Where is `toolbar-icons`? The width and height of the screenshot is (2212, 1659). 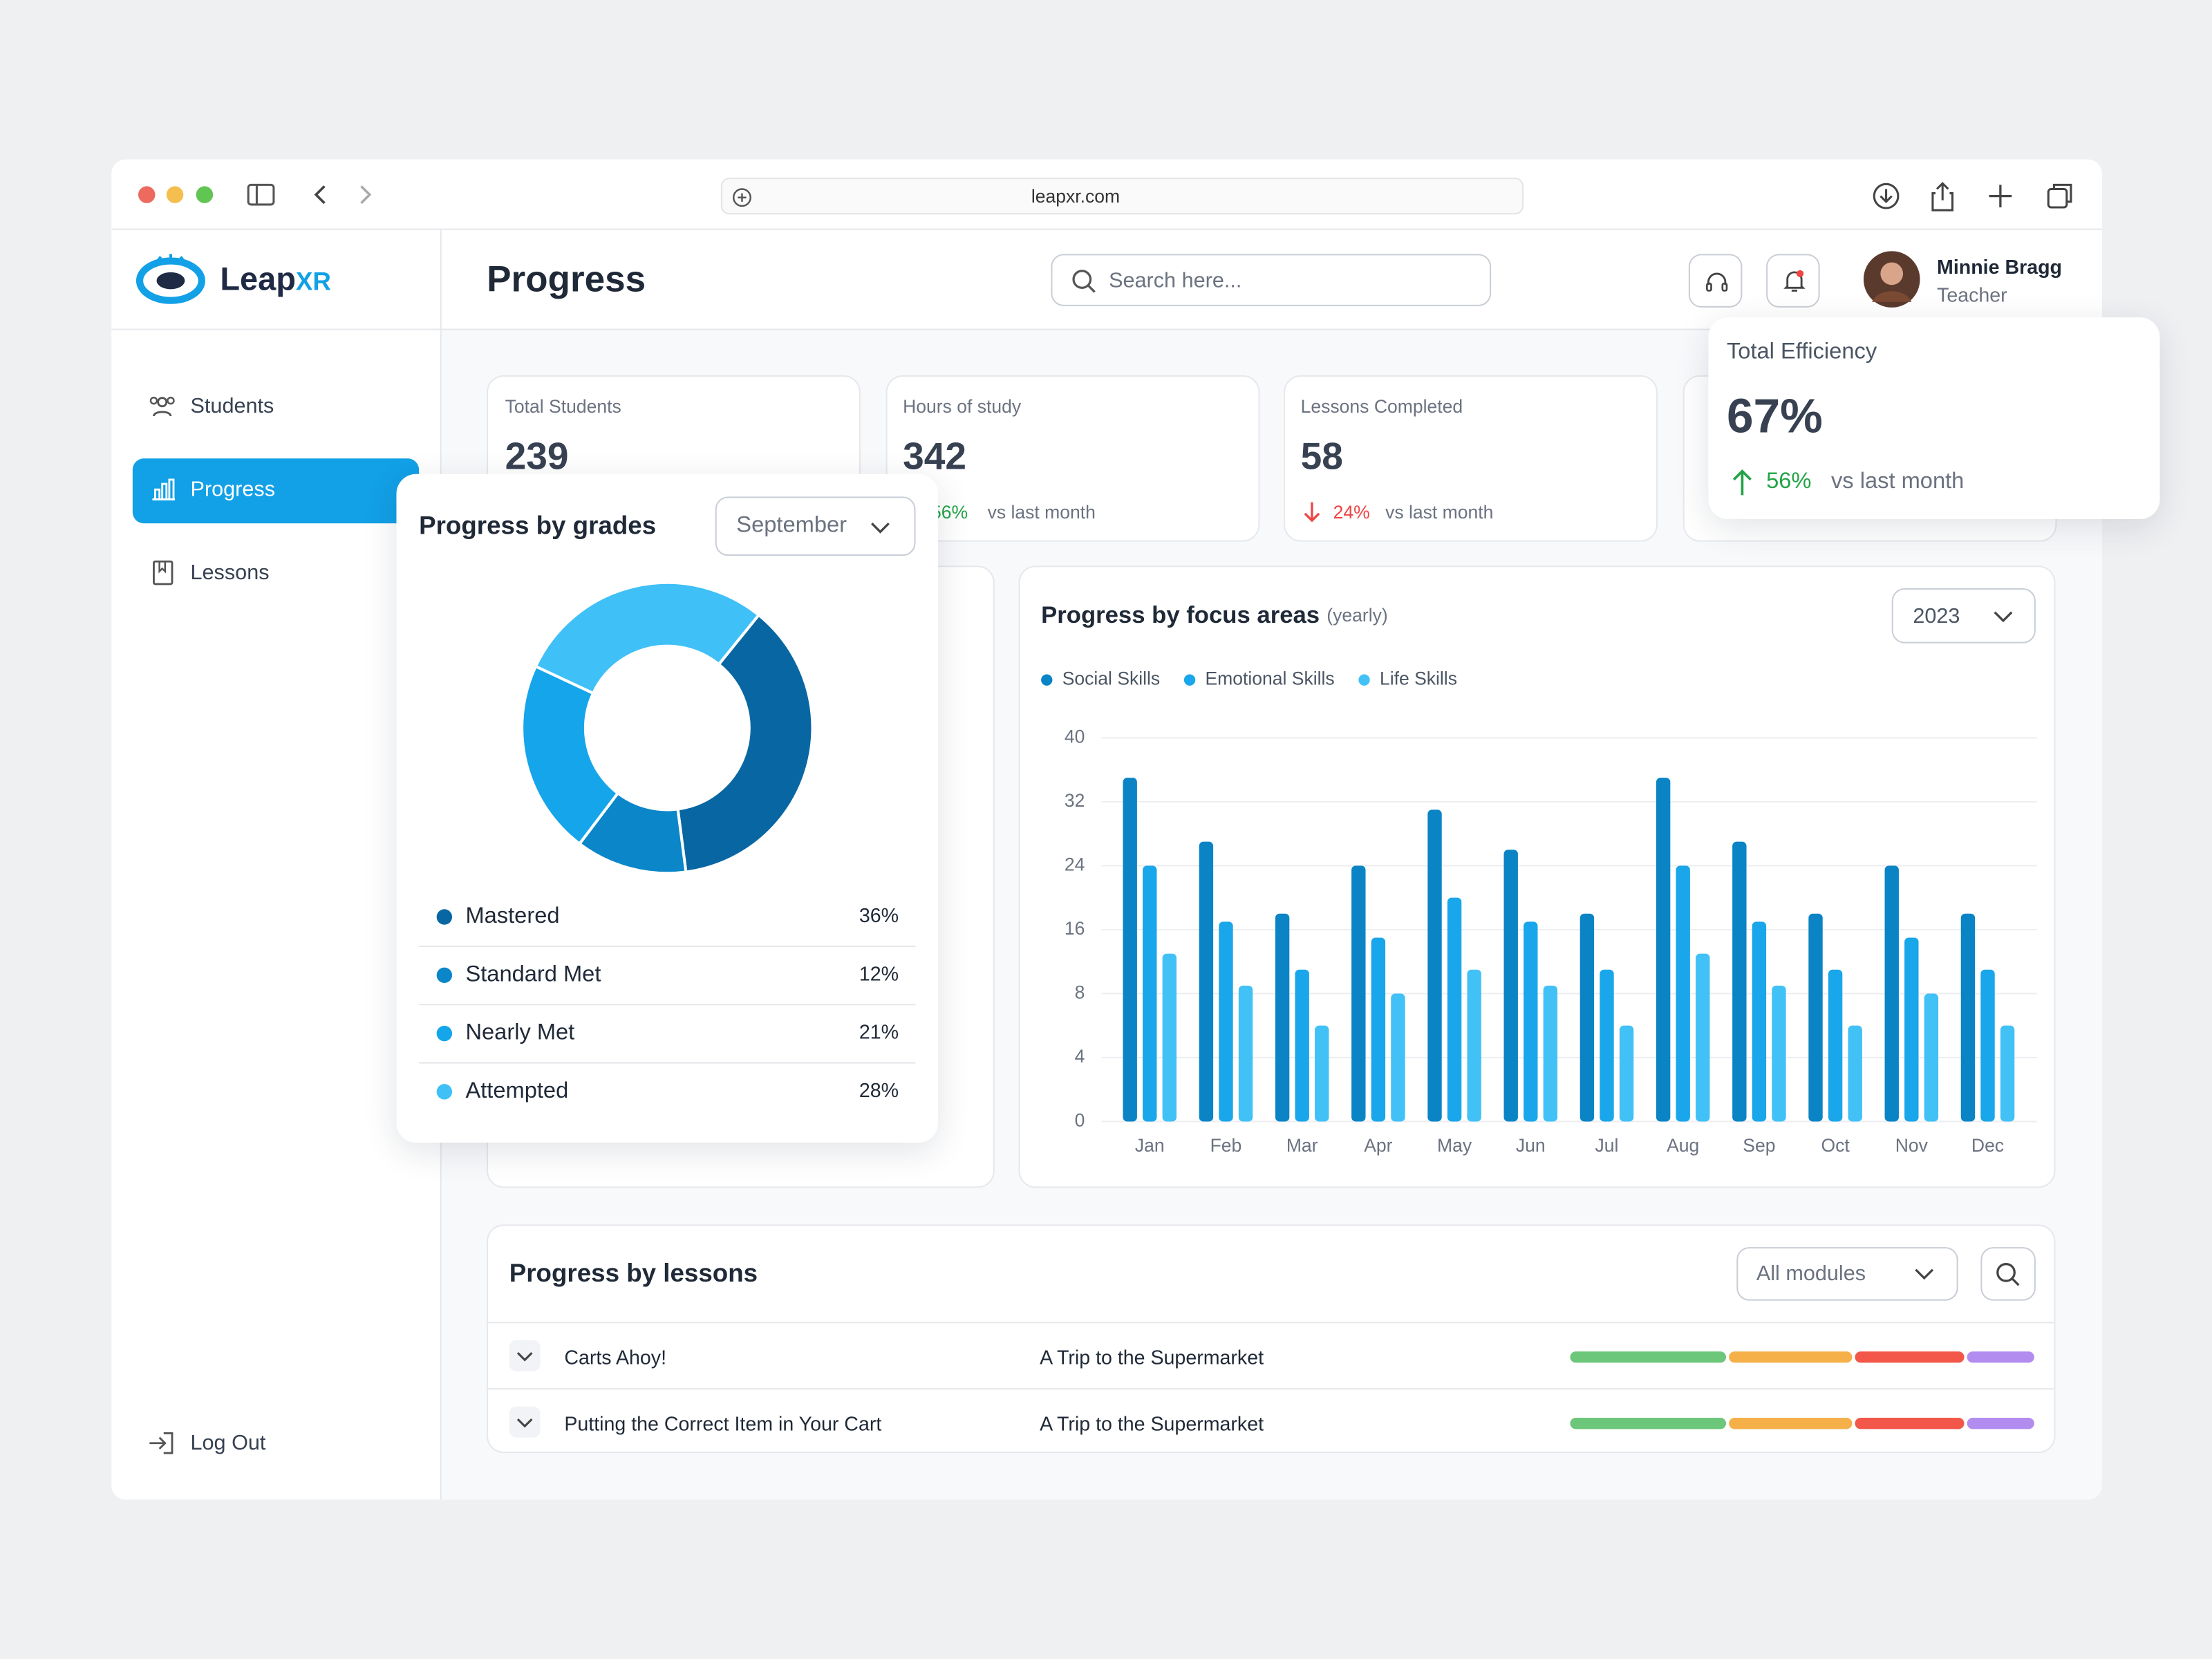 toolbar-icons is located at coordinates (1971, 196).